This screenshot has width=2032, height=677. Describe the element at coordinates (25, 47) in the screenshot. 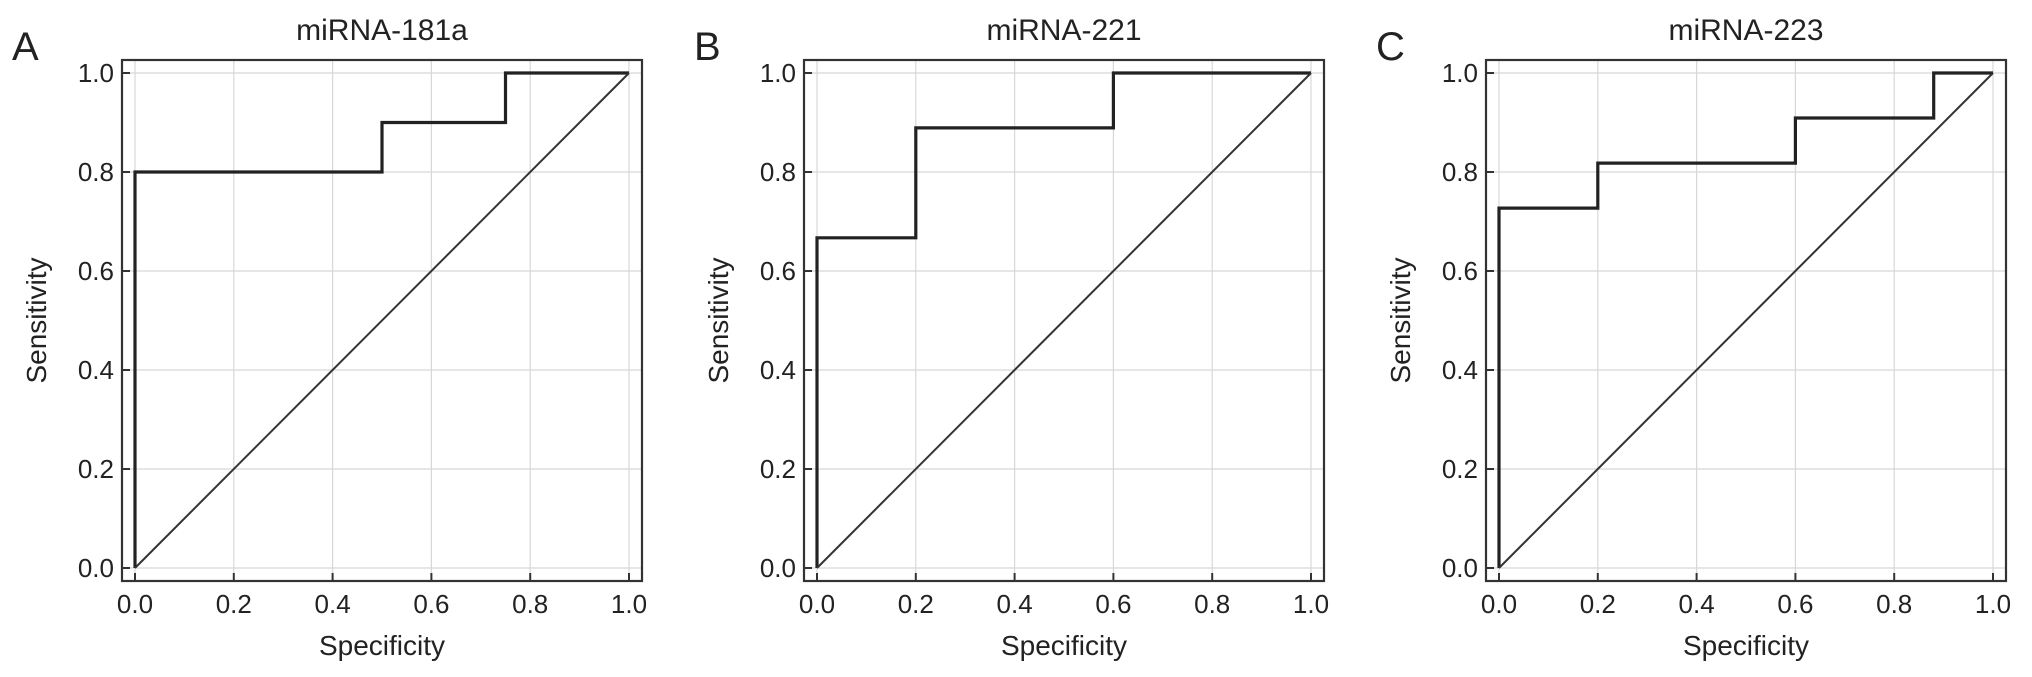

I see `panel-label: A` at that location.